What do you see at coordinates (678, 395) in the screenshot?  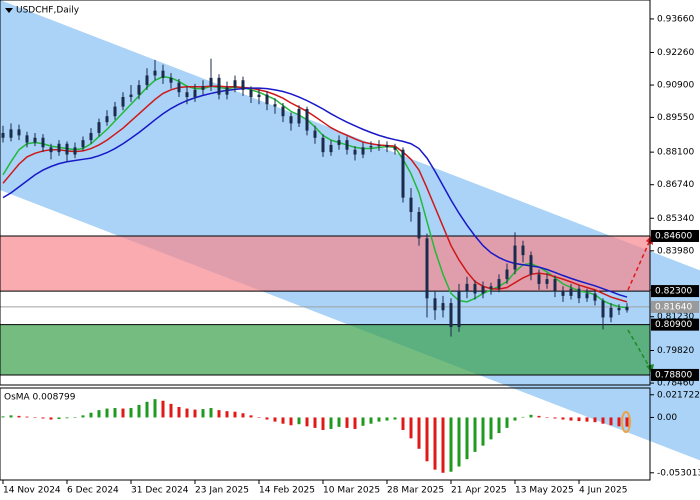 I see `y-tick-label: 0.021722` at bounding box center [678, 395].